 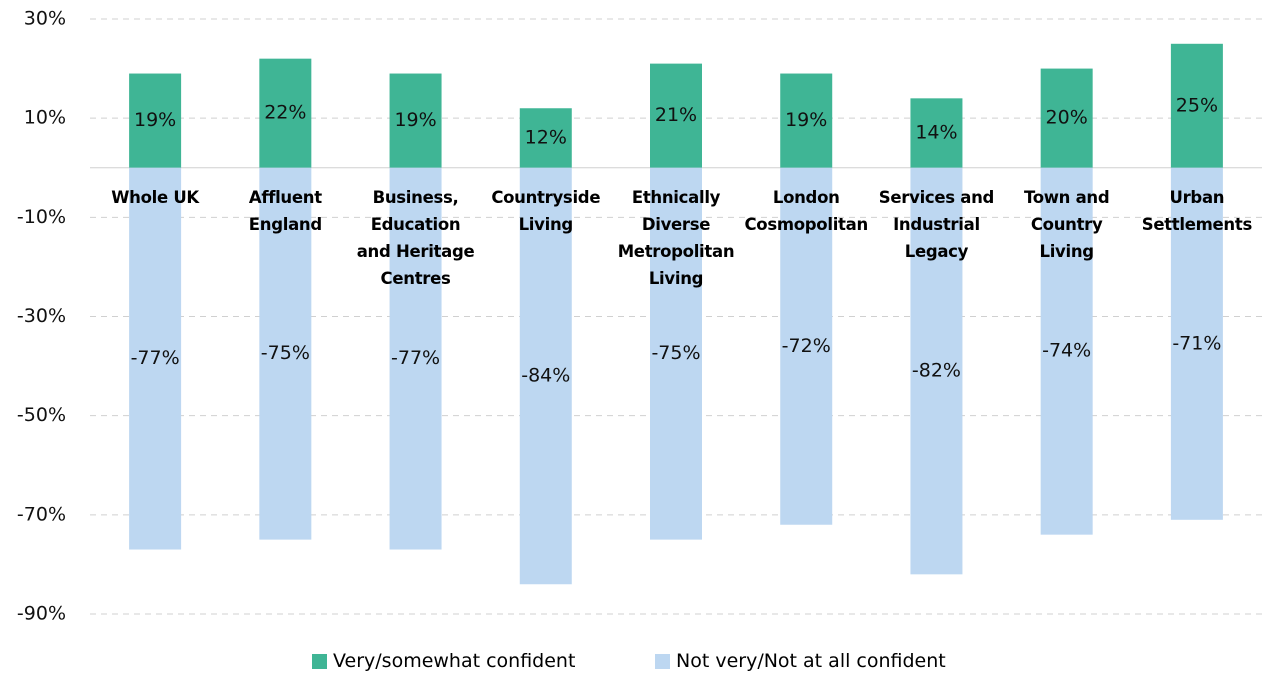 What do you see at coordinates (45, 118) in the screenshot?
I see `y-tick-label: 10%` at bounding box center [45, 118].